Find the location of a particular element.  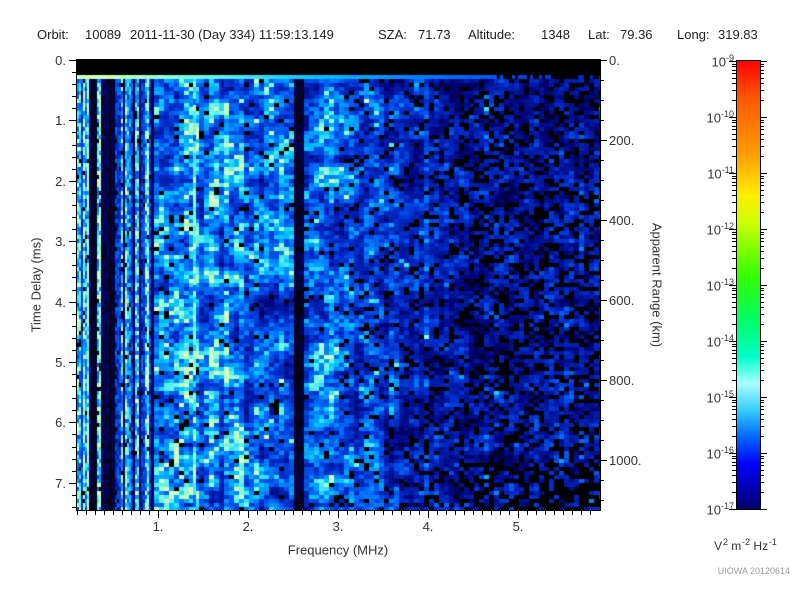

y-tick-label: 1. is located at coordinates (60, 120).